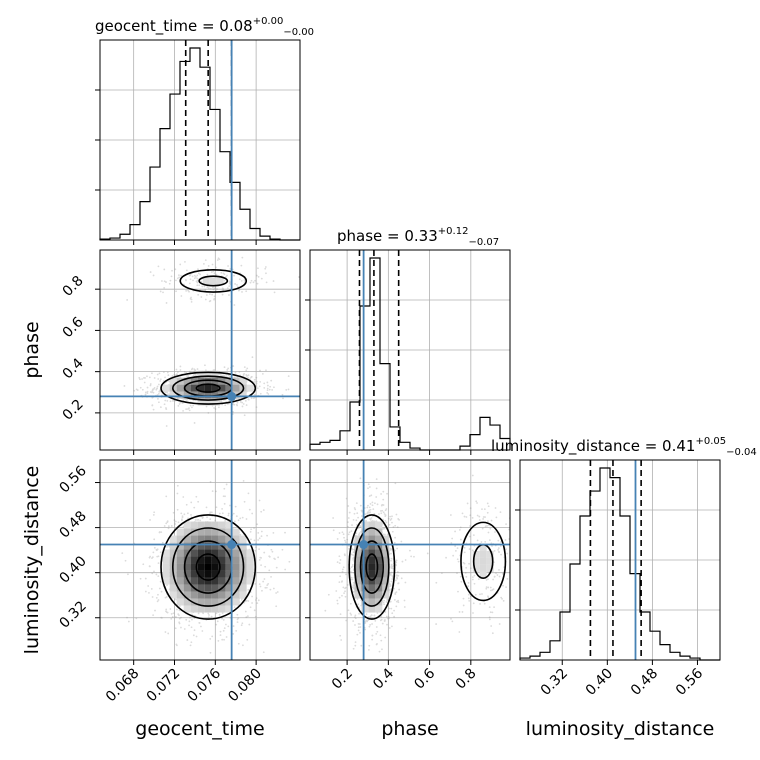 The width and height of the screenshot is (760, 760). Describe the element at coordinates (73, 327) in the screenshot. I see `y-tick-label-phase-2: 0.6` at that location.